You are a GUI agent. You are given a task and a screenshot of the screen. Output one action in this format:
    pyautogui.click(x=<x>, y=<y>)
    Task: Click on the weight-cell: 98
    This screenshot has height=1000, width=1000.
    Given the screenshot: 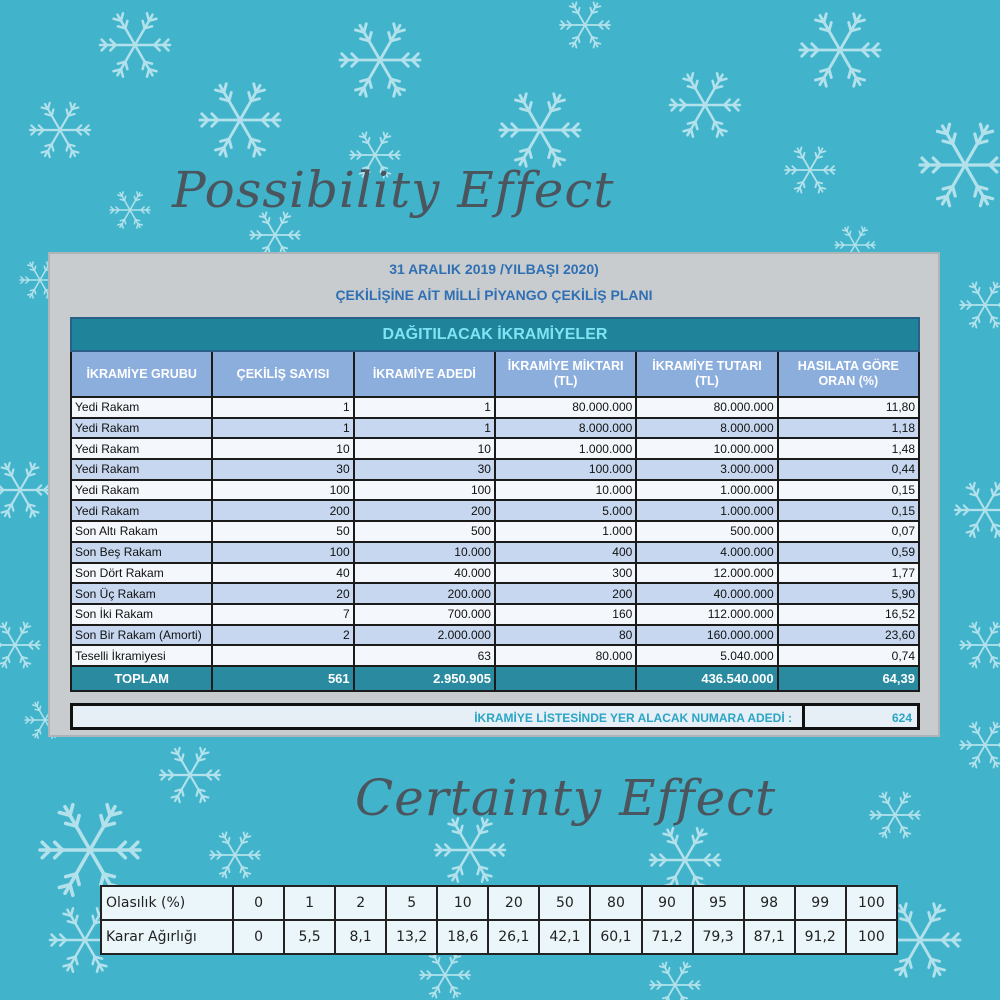 What is the action you would take?
    pyautogui.click(x=769, y=903)
    